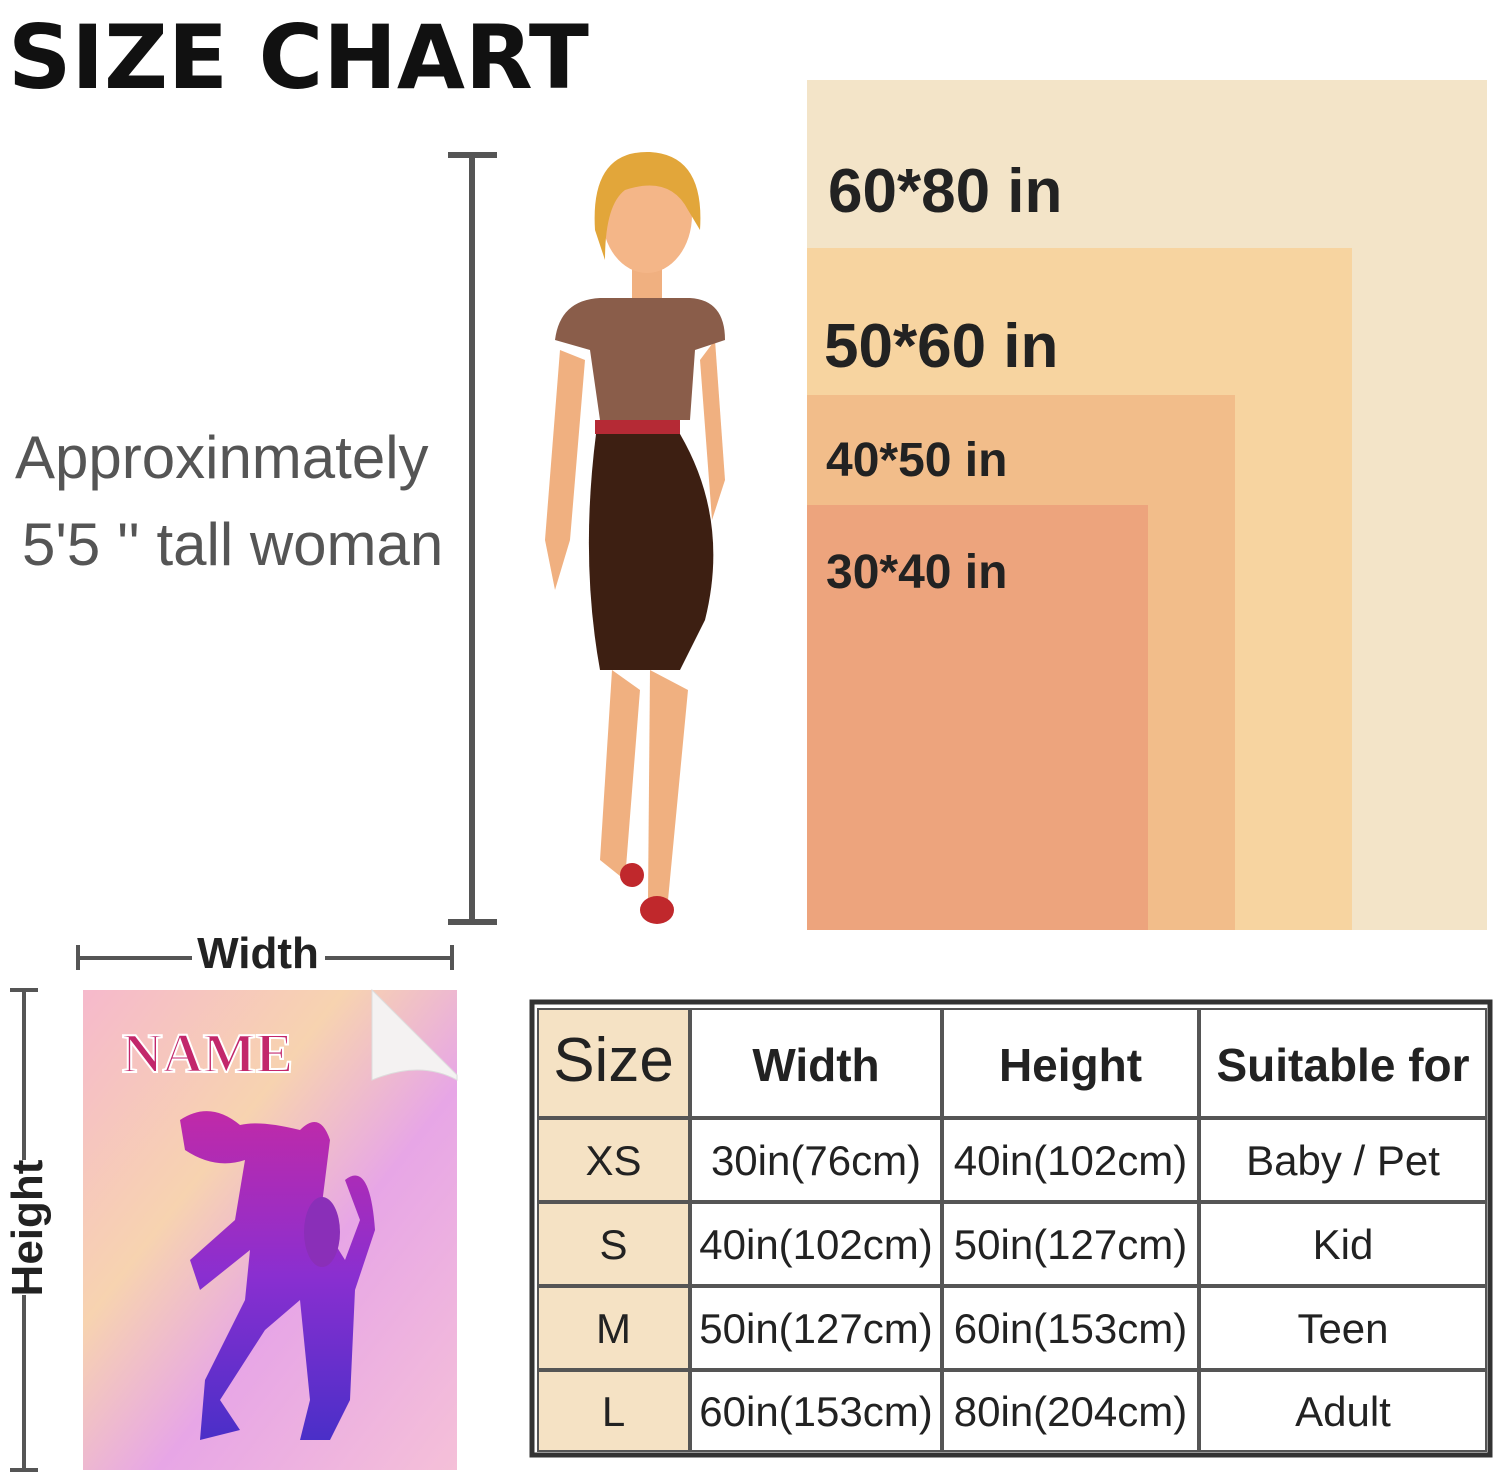 The width and height of the screenshot is (1500, 1478). I want to click on size-label: 30*40 in, so click(916, 572).